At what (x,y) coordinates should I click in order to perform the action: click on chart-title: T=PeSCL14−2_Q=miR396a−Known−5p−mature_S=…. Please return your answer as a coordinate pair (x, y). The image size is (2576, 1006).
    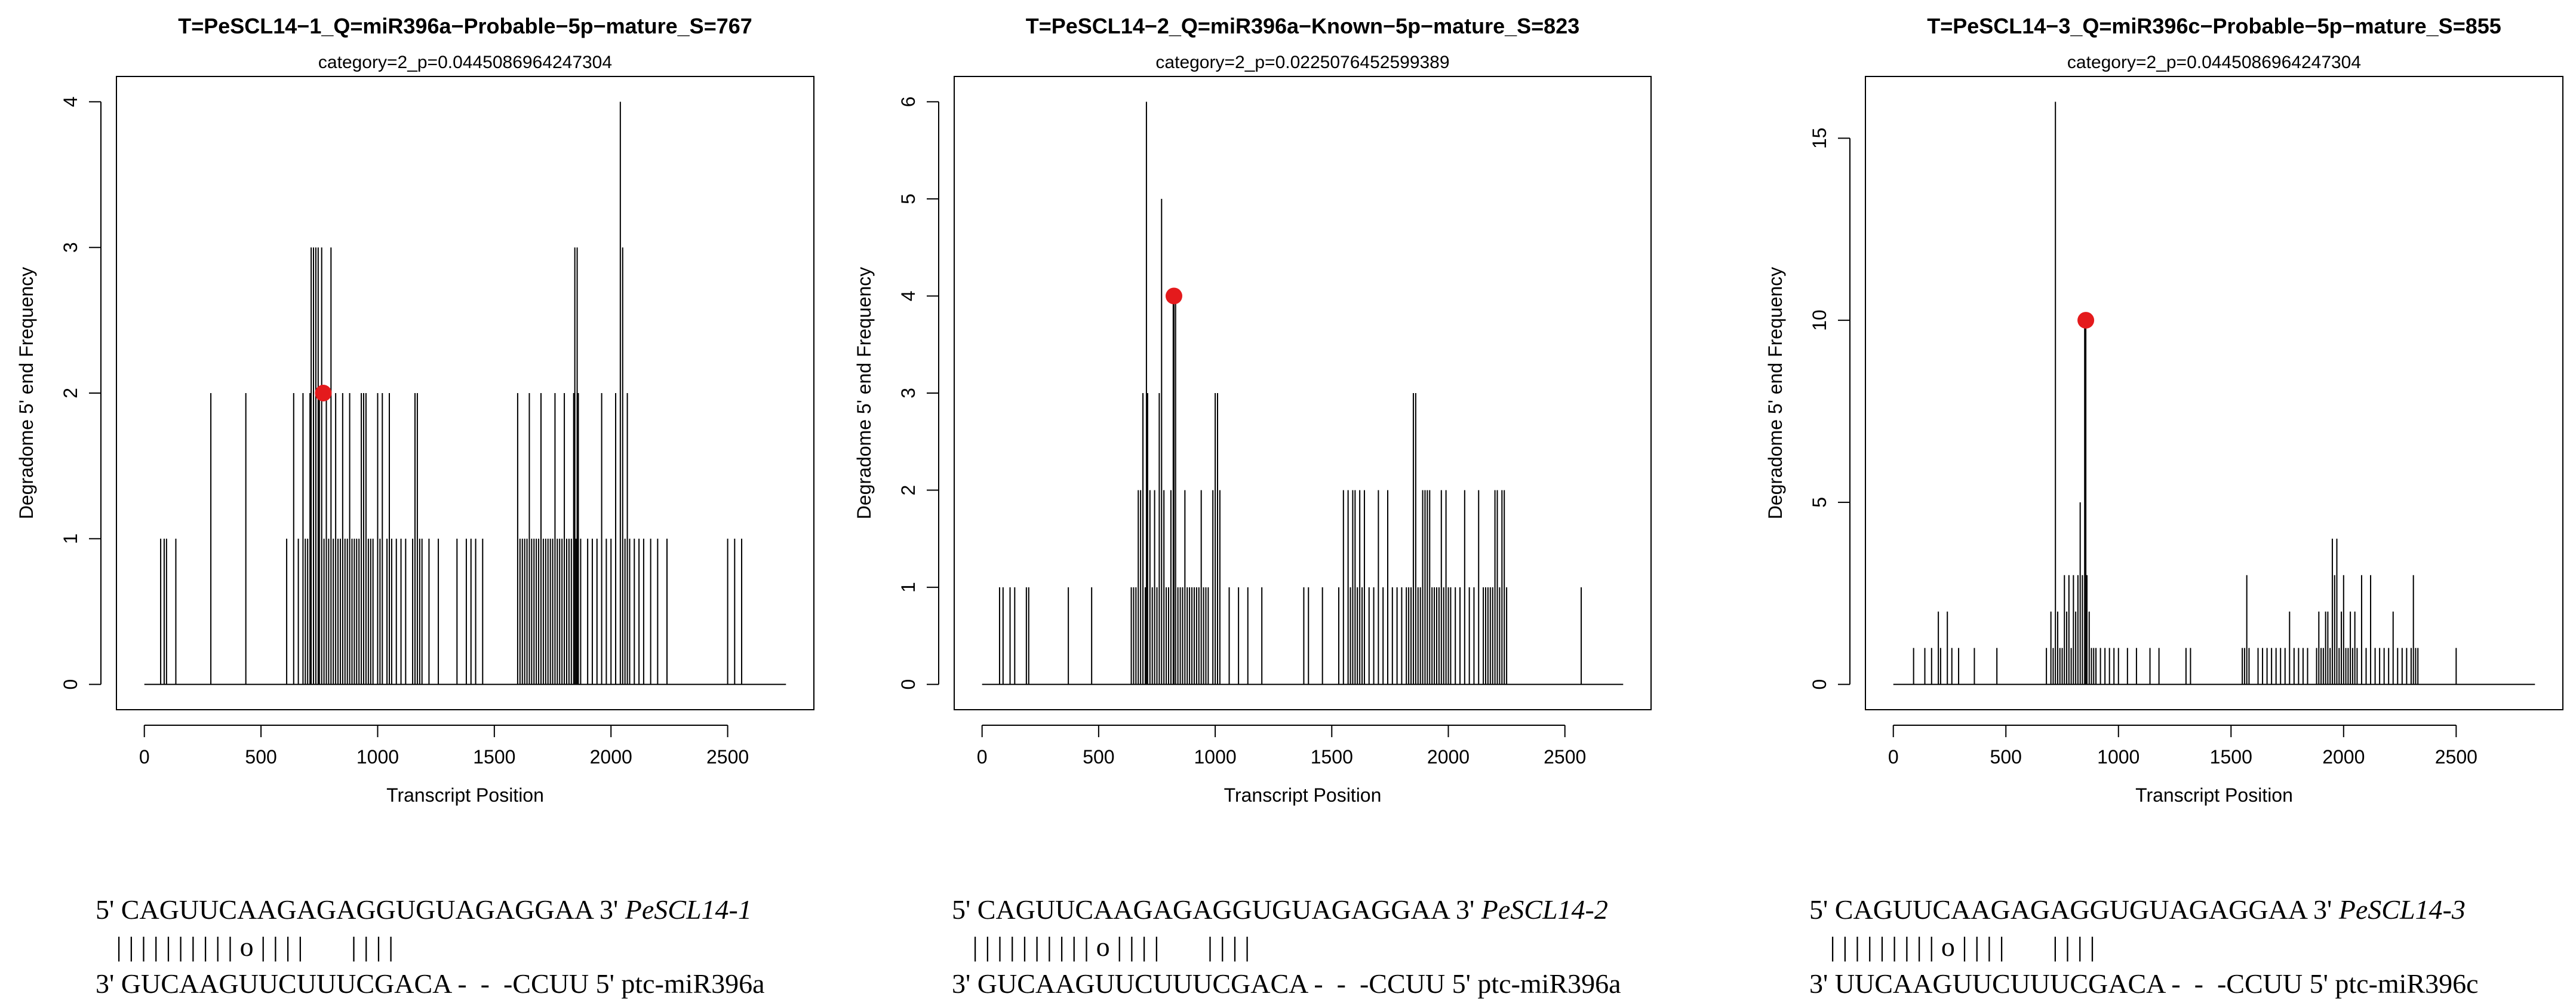
    Looking at the image, I should click on (1303, 26).